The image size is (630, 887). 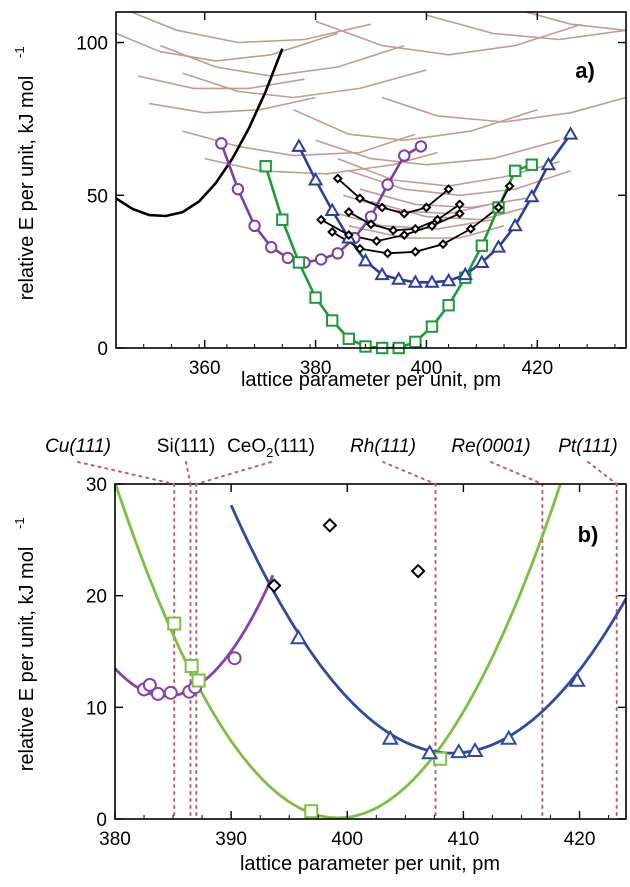 What do you see at coordinates (115, 839) in the screenshot?
I see `panel-b-x-tick-label: 380` at bounding box center [115, 839].